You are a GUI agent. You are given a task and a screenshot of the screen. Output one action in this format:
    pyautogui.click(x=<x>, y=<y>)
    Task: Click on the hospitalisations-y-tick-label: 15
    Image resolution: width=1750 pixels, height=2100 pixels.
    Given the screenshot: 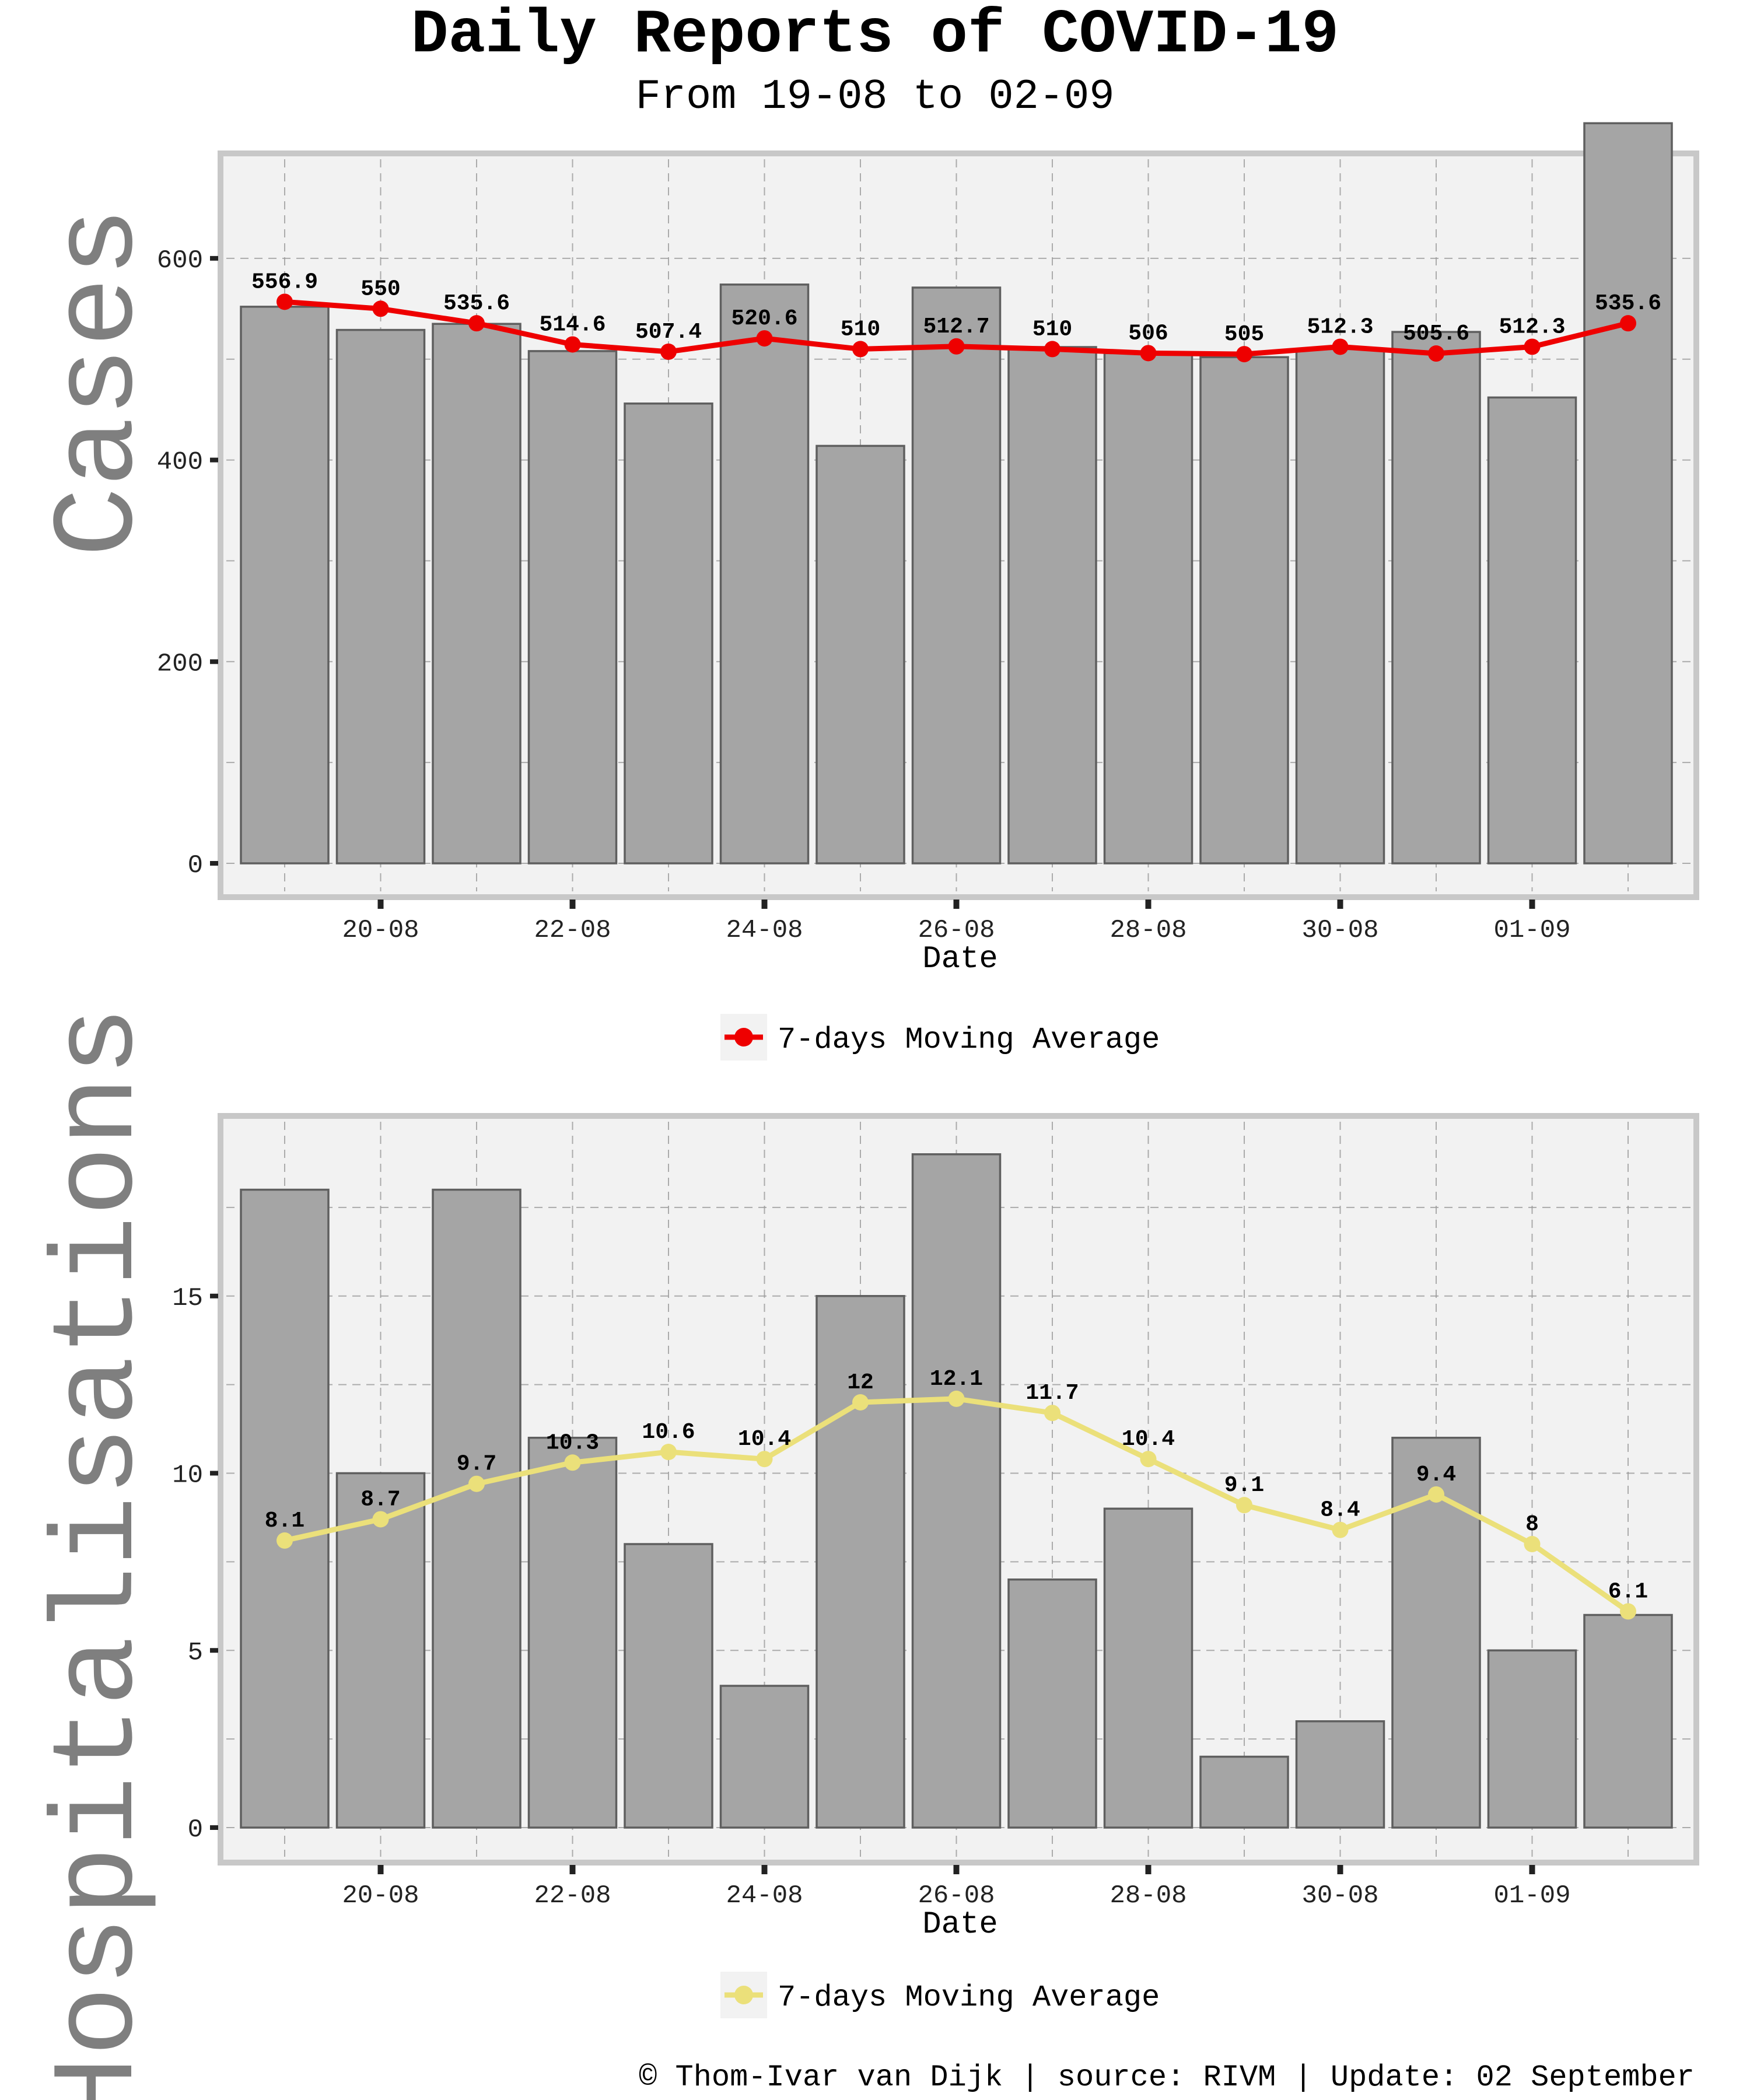 What is the action you would take?
    pyautogui.click(x=187, y=1298)
    